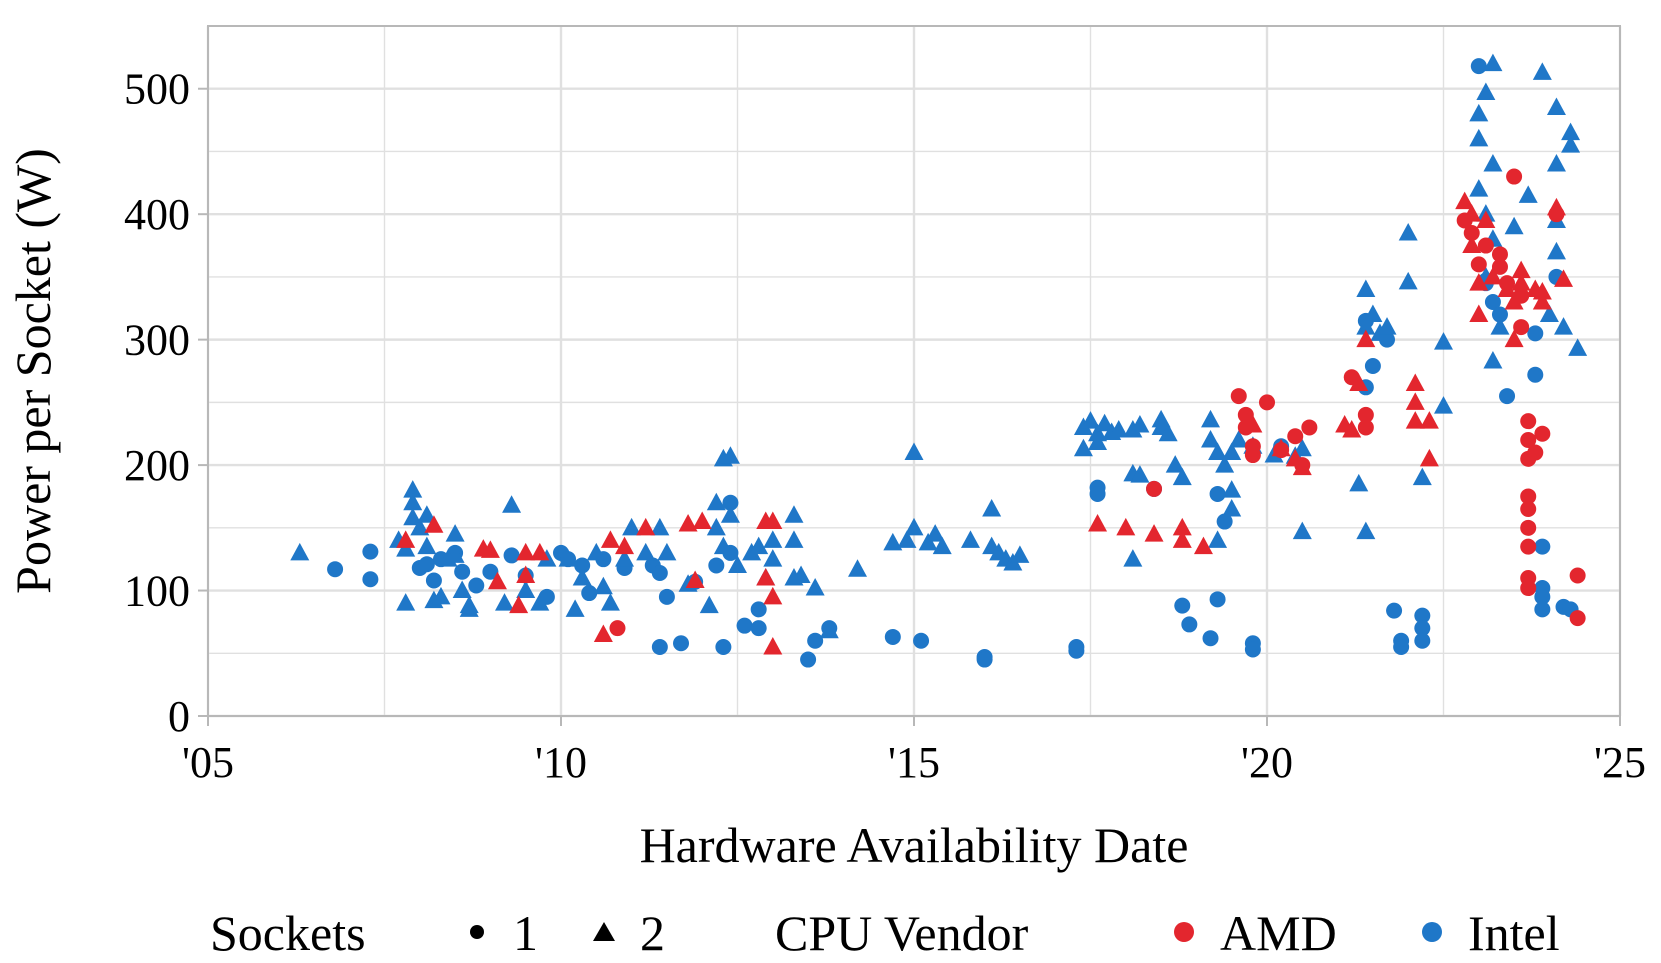 The width and height of the screenshot is (1661, 963). Describe the element at coordinates (885, 933) in the screenshot. I see `legend: Sockets 1 2 CPU Vendor AMD Intel` at that location.